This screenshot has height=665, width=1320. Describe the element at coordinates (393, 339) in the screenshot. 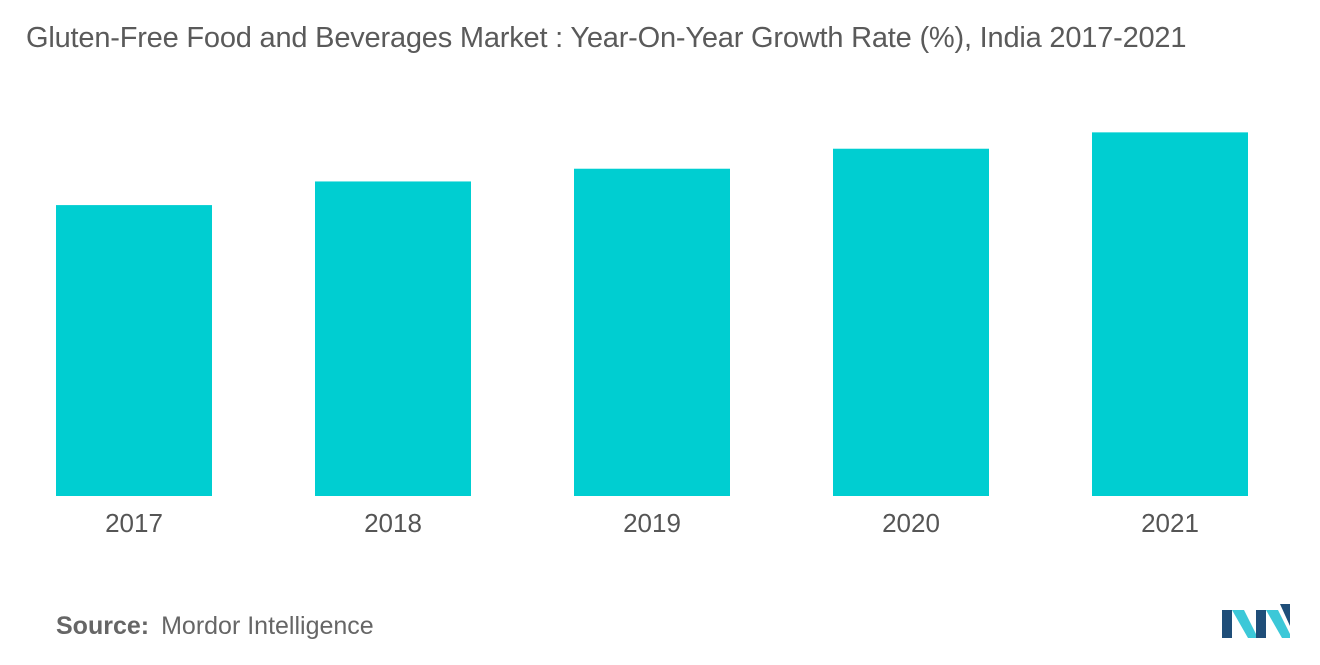

I see `bar-2018` at that location.